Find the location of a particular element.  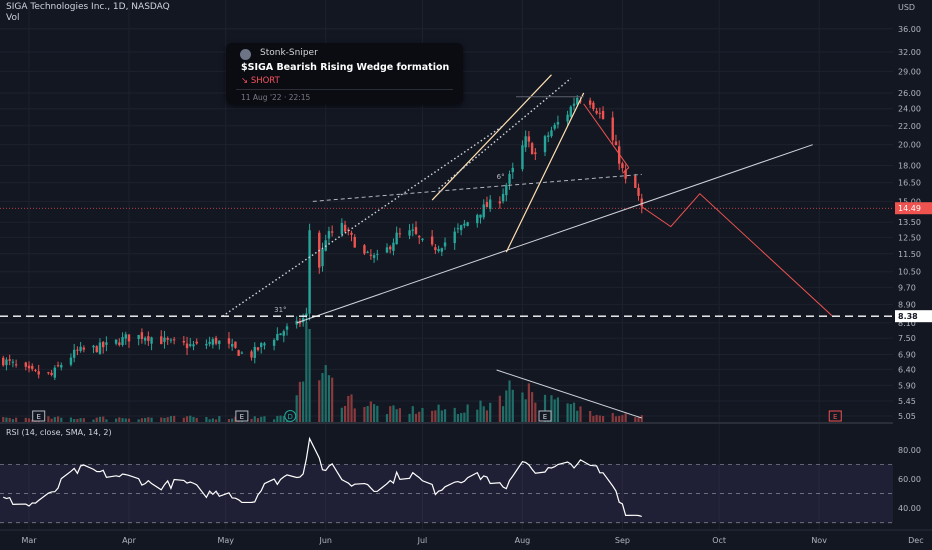

time-tick-label: Oct is located at coordinates (719, 540).